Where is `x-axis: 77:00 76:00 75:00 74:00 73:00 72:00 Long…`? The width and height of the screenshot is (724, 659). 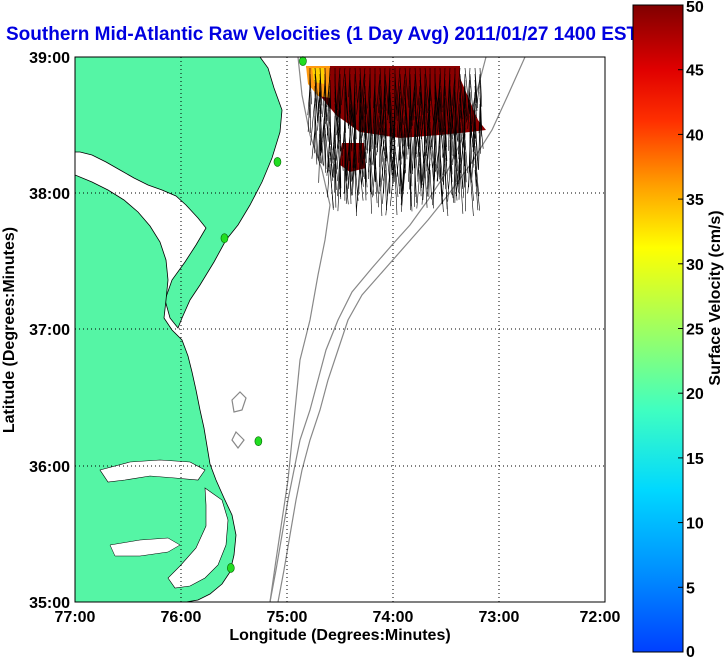 x-axis: 77:00 76:00 75:00 74:00 73:00 72:00 Long… is located at coordinates (338, 626).